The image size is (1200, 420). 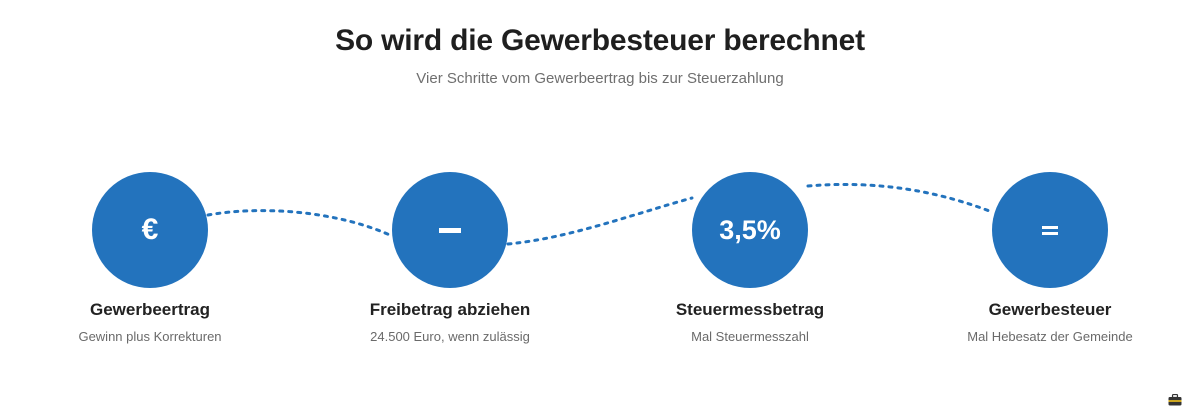 I want to click on step-description: 24.500 Euro, wenn zulässig, so click(x=450, y=336).